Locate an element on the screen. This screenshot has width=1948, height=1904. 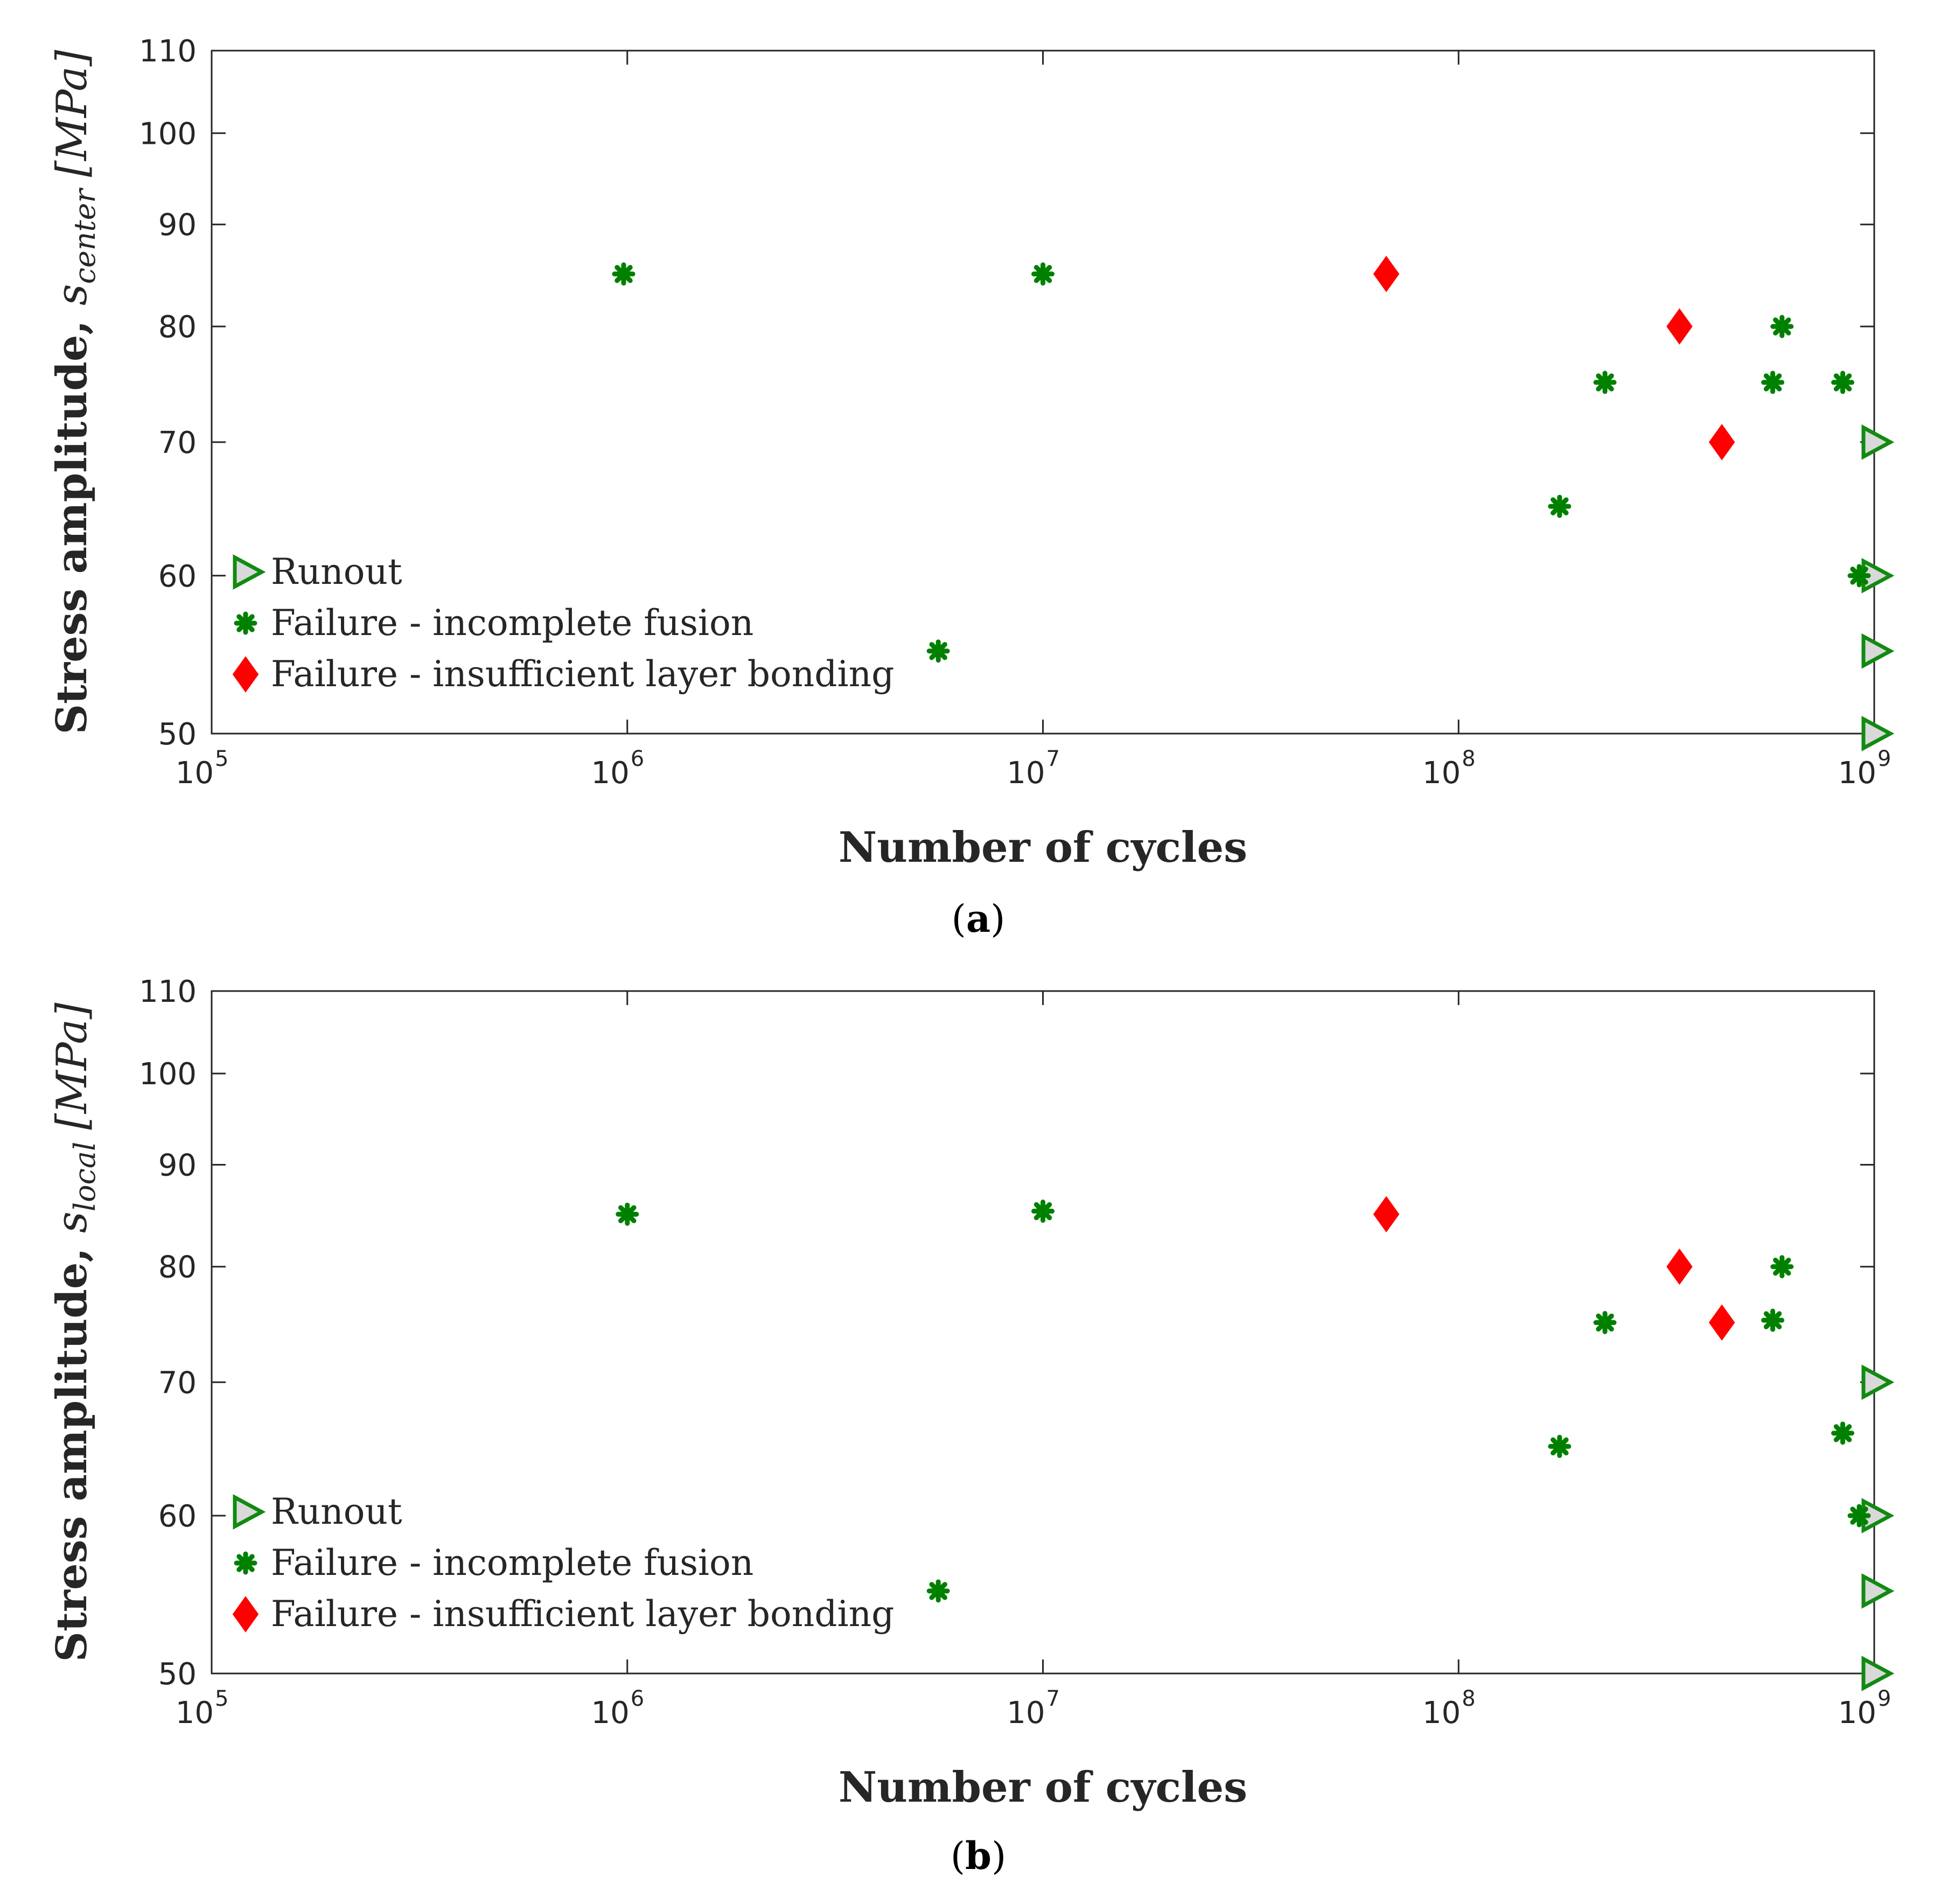
y-axis-label-unit: [MPa] is located at coordinates (72, 1066).